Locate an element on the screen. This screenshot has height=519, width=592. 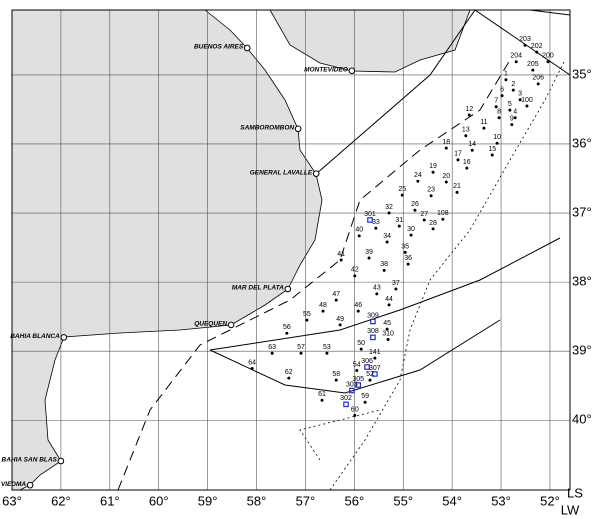
station-label: 205 is located at coordinates (533, 64).